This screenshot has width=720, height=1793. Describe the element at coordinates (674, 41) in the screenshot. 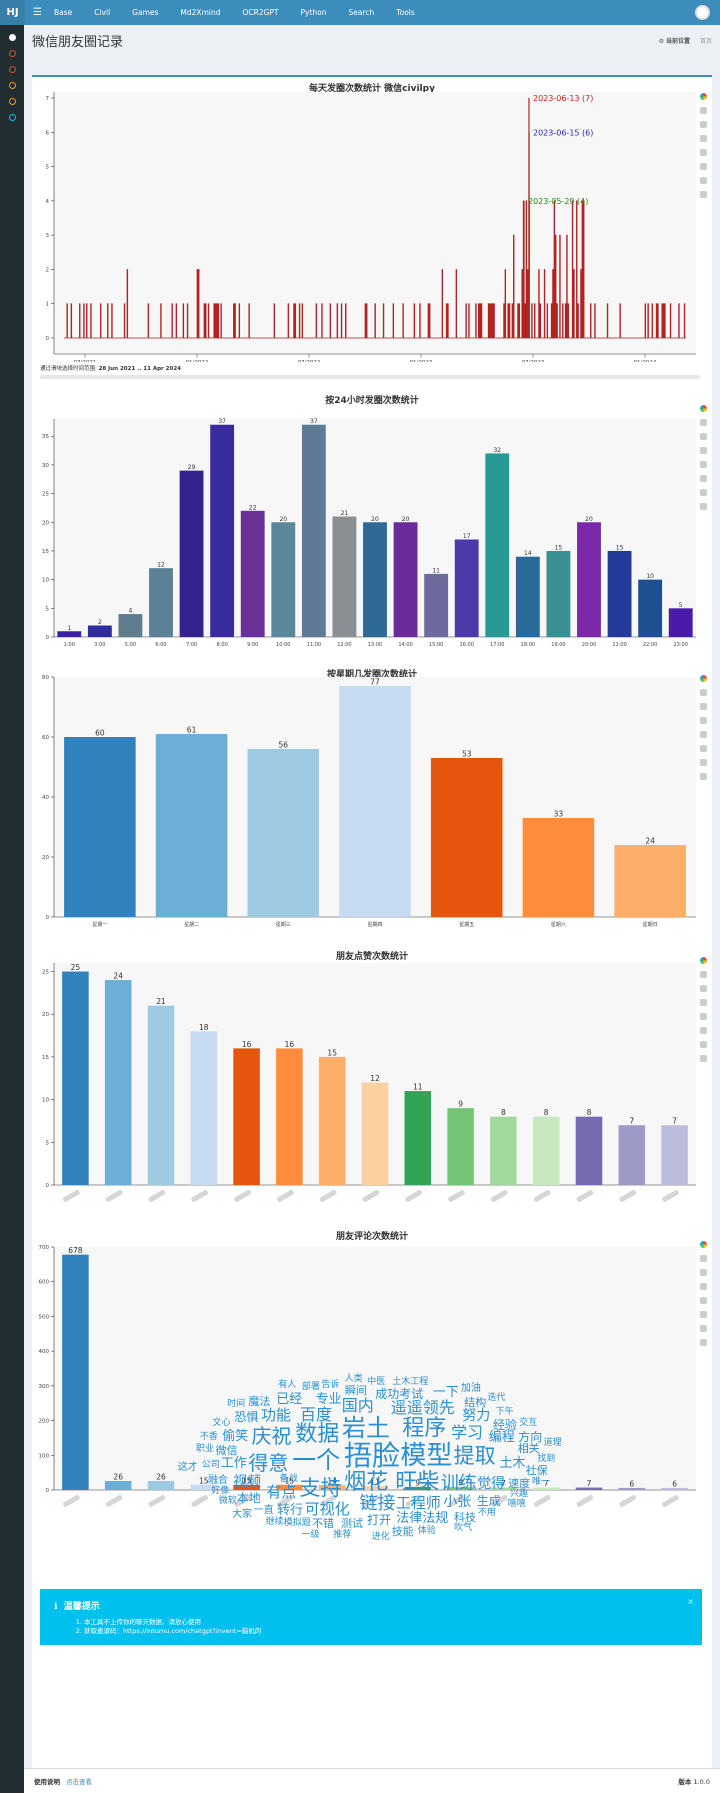

I see `breadcrumb-current: ⚙ 当前位置` at that location.